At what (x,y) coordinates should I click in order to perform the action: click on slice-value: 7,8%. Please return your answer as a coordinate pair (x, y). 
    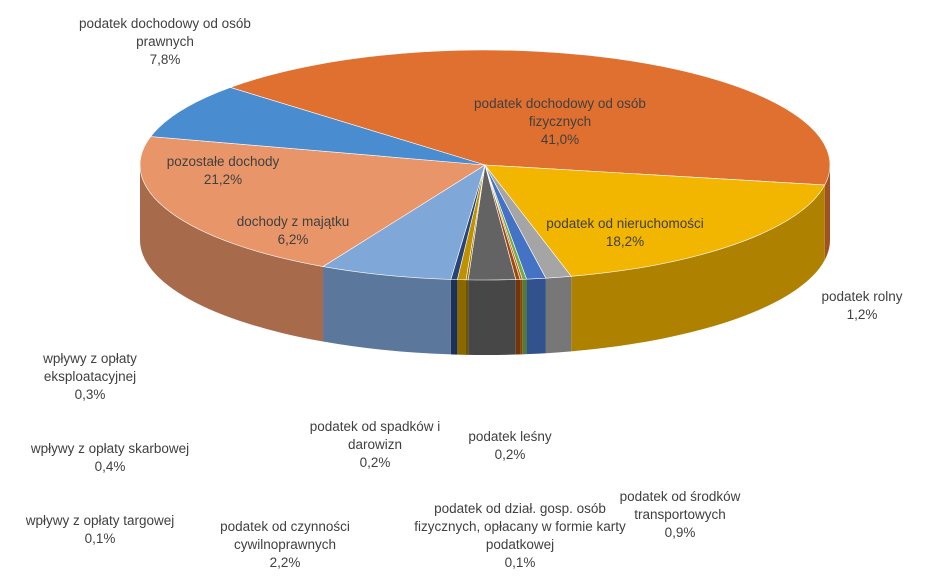
    Looking at the image, I should click on (165, 59).